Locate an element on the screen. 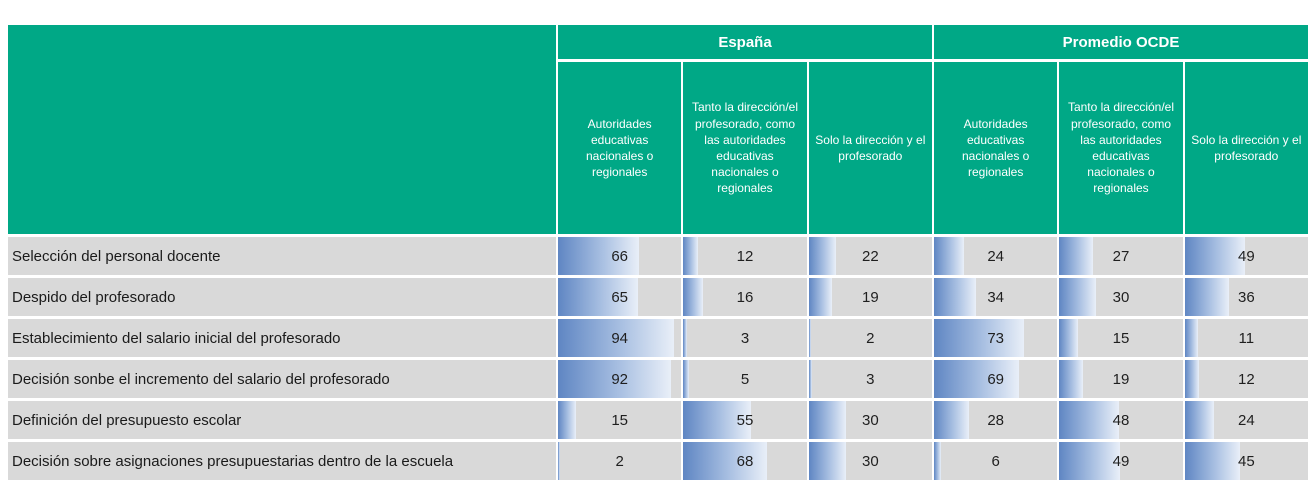 The image size is (1315, 493). data-cell: 19 is located at coordinates (1121, 379).